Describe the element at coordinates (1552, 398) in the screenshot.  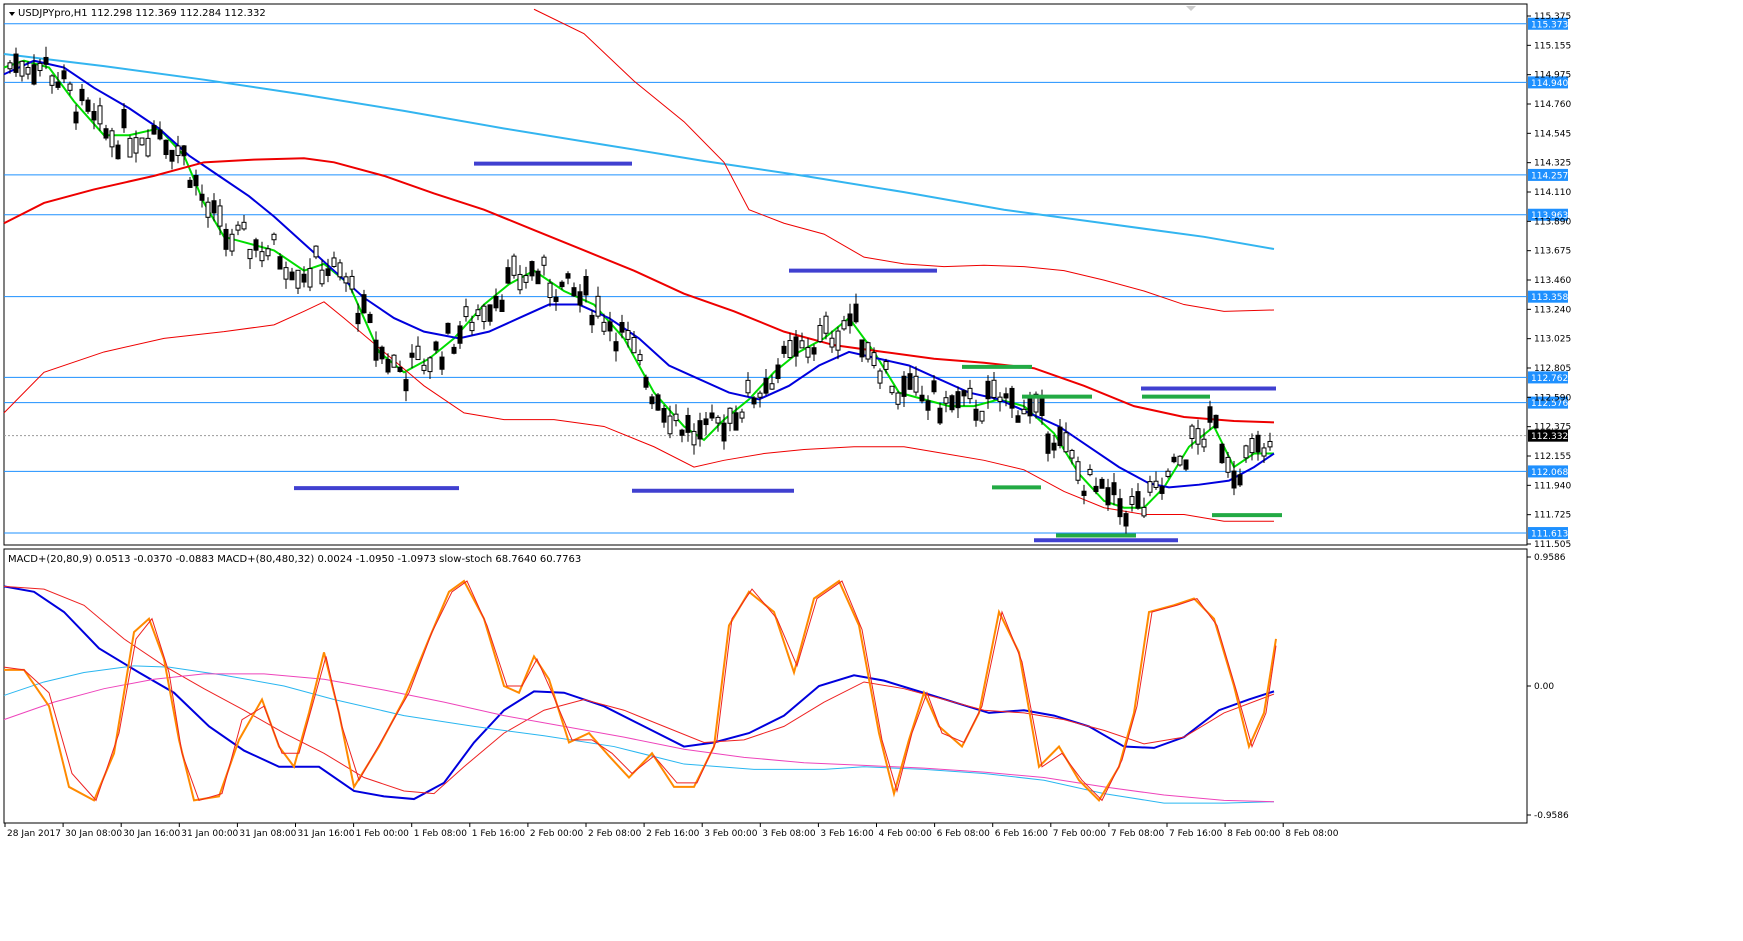
I see `price-tick-label: 112.590` at that location.